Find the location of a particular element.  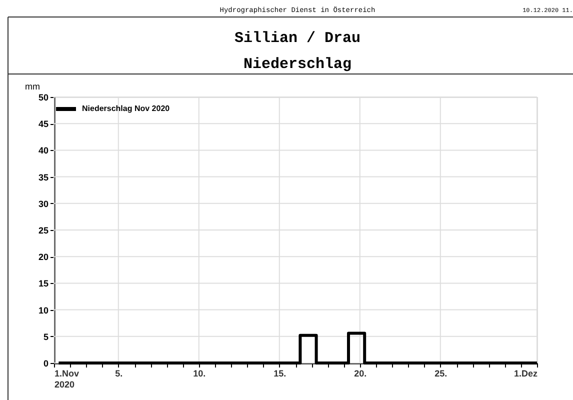

chart-subtitle: Niederschlag is located at coordinates (297, 64).